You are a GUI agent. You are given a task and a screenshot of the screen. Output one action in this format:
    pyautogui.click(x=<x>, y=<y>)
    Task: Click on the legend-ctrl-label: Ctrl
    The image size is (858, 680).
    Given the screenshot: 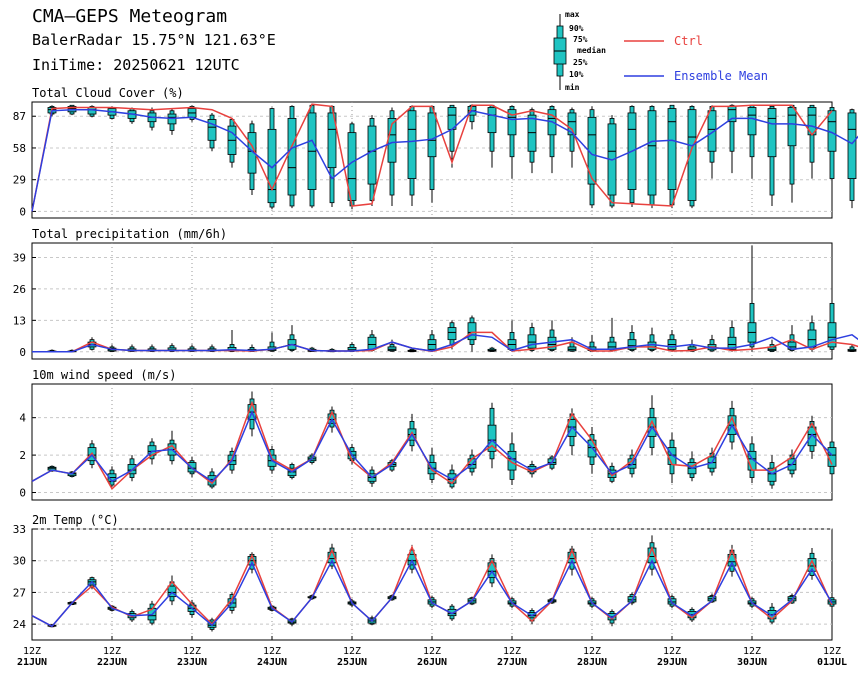 What is the action you would take?
    pyautogui.click(x=688, y=41)
    